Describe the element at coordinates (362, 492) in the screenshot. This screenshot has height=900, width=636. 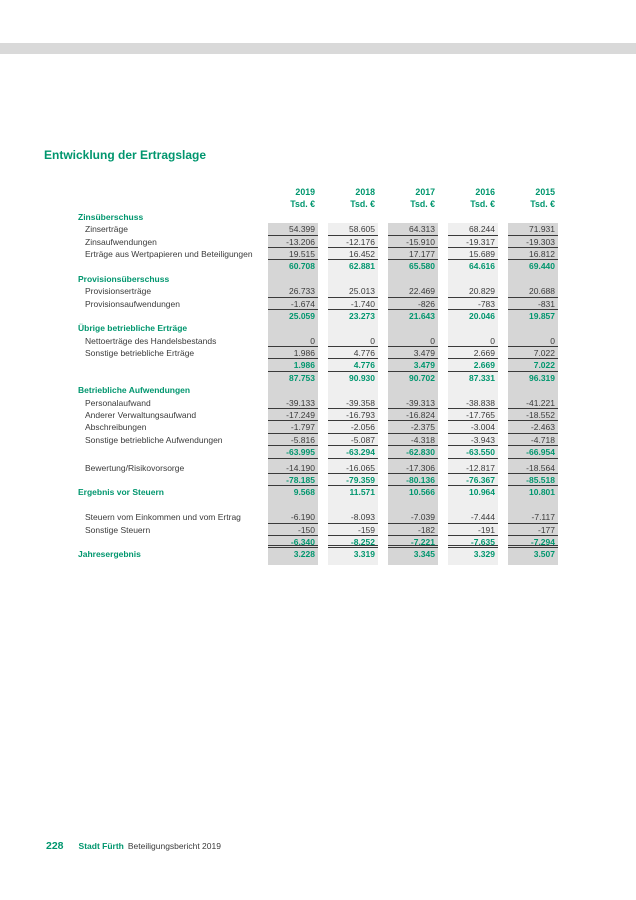
I see `value-cell: 11.571` at that location.